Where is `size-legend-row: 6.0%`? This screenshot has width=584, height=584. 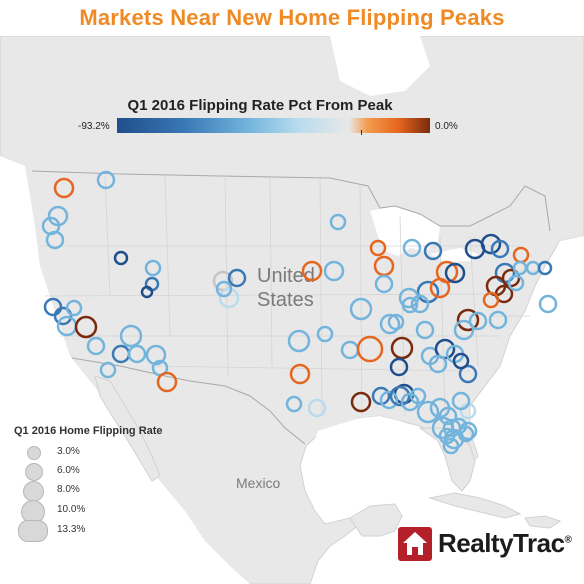 size-legend-row: 6.0% is located at coordinates (94, 471).